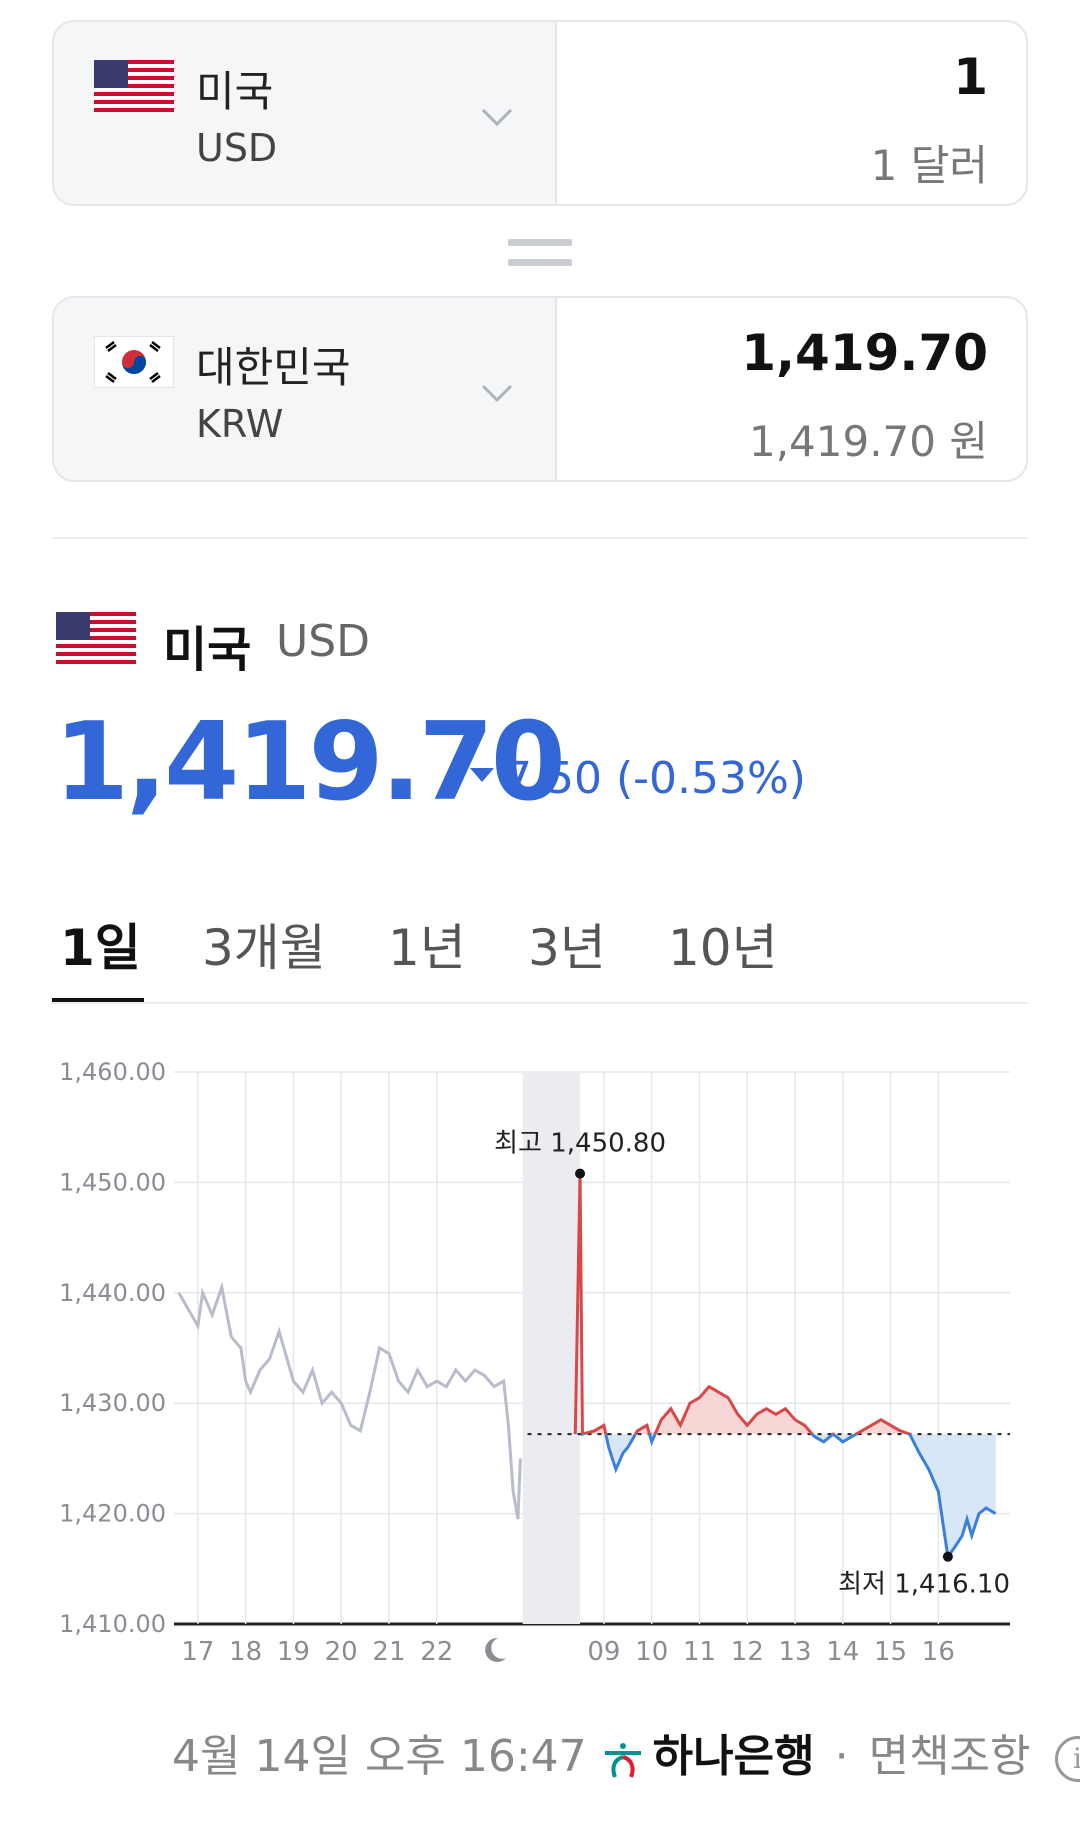 The width and height of the screenshot is (1080, 1839). Describe the element at coordinates (622, 1760) in the screenshot. I see `hana-bank-logo-icon` at that location.